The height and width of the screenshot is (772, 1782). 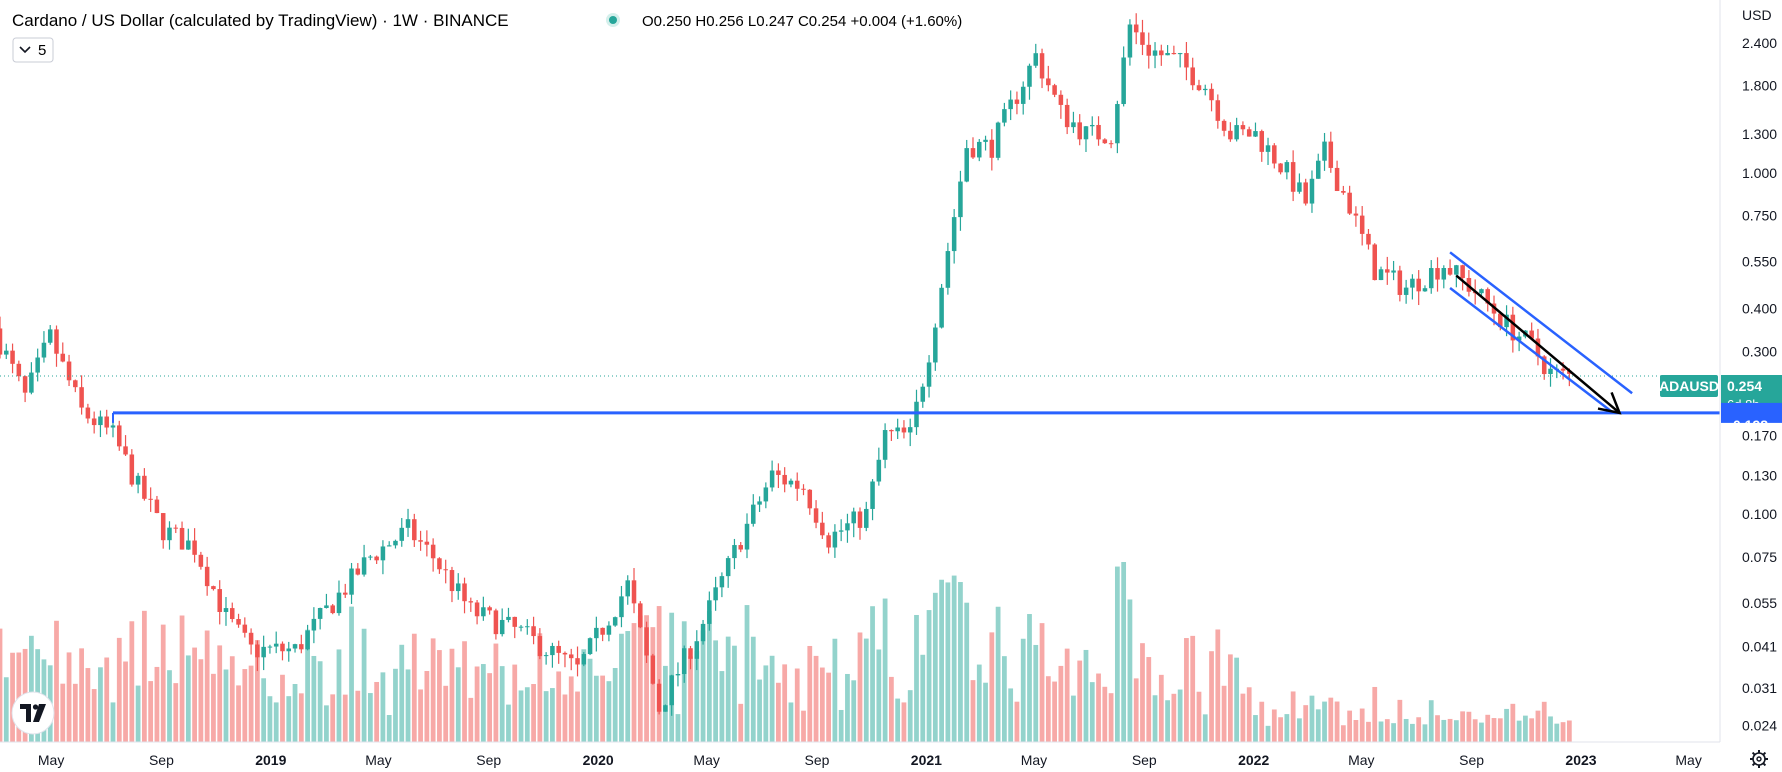 I want to click on descending-channel, so click(x=1541, y=332).